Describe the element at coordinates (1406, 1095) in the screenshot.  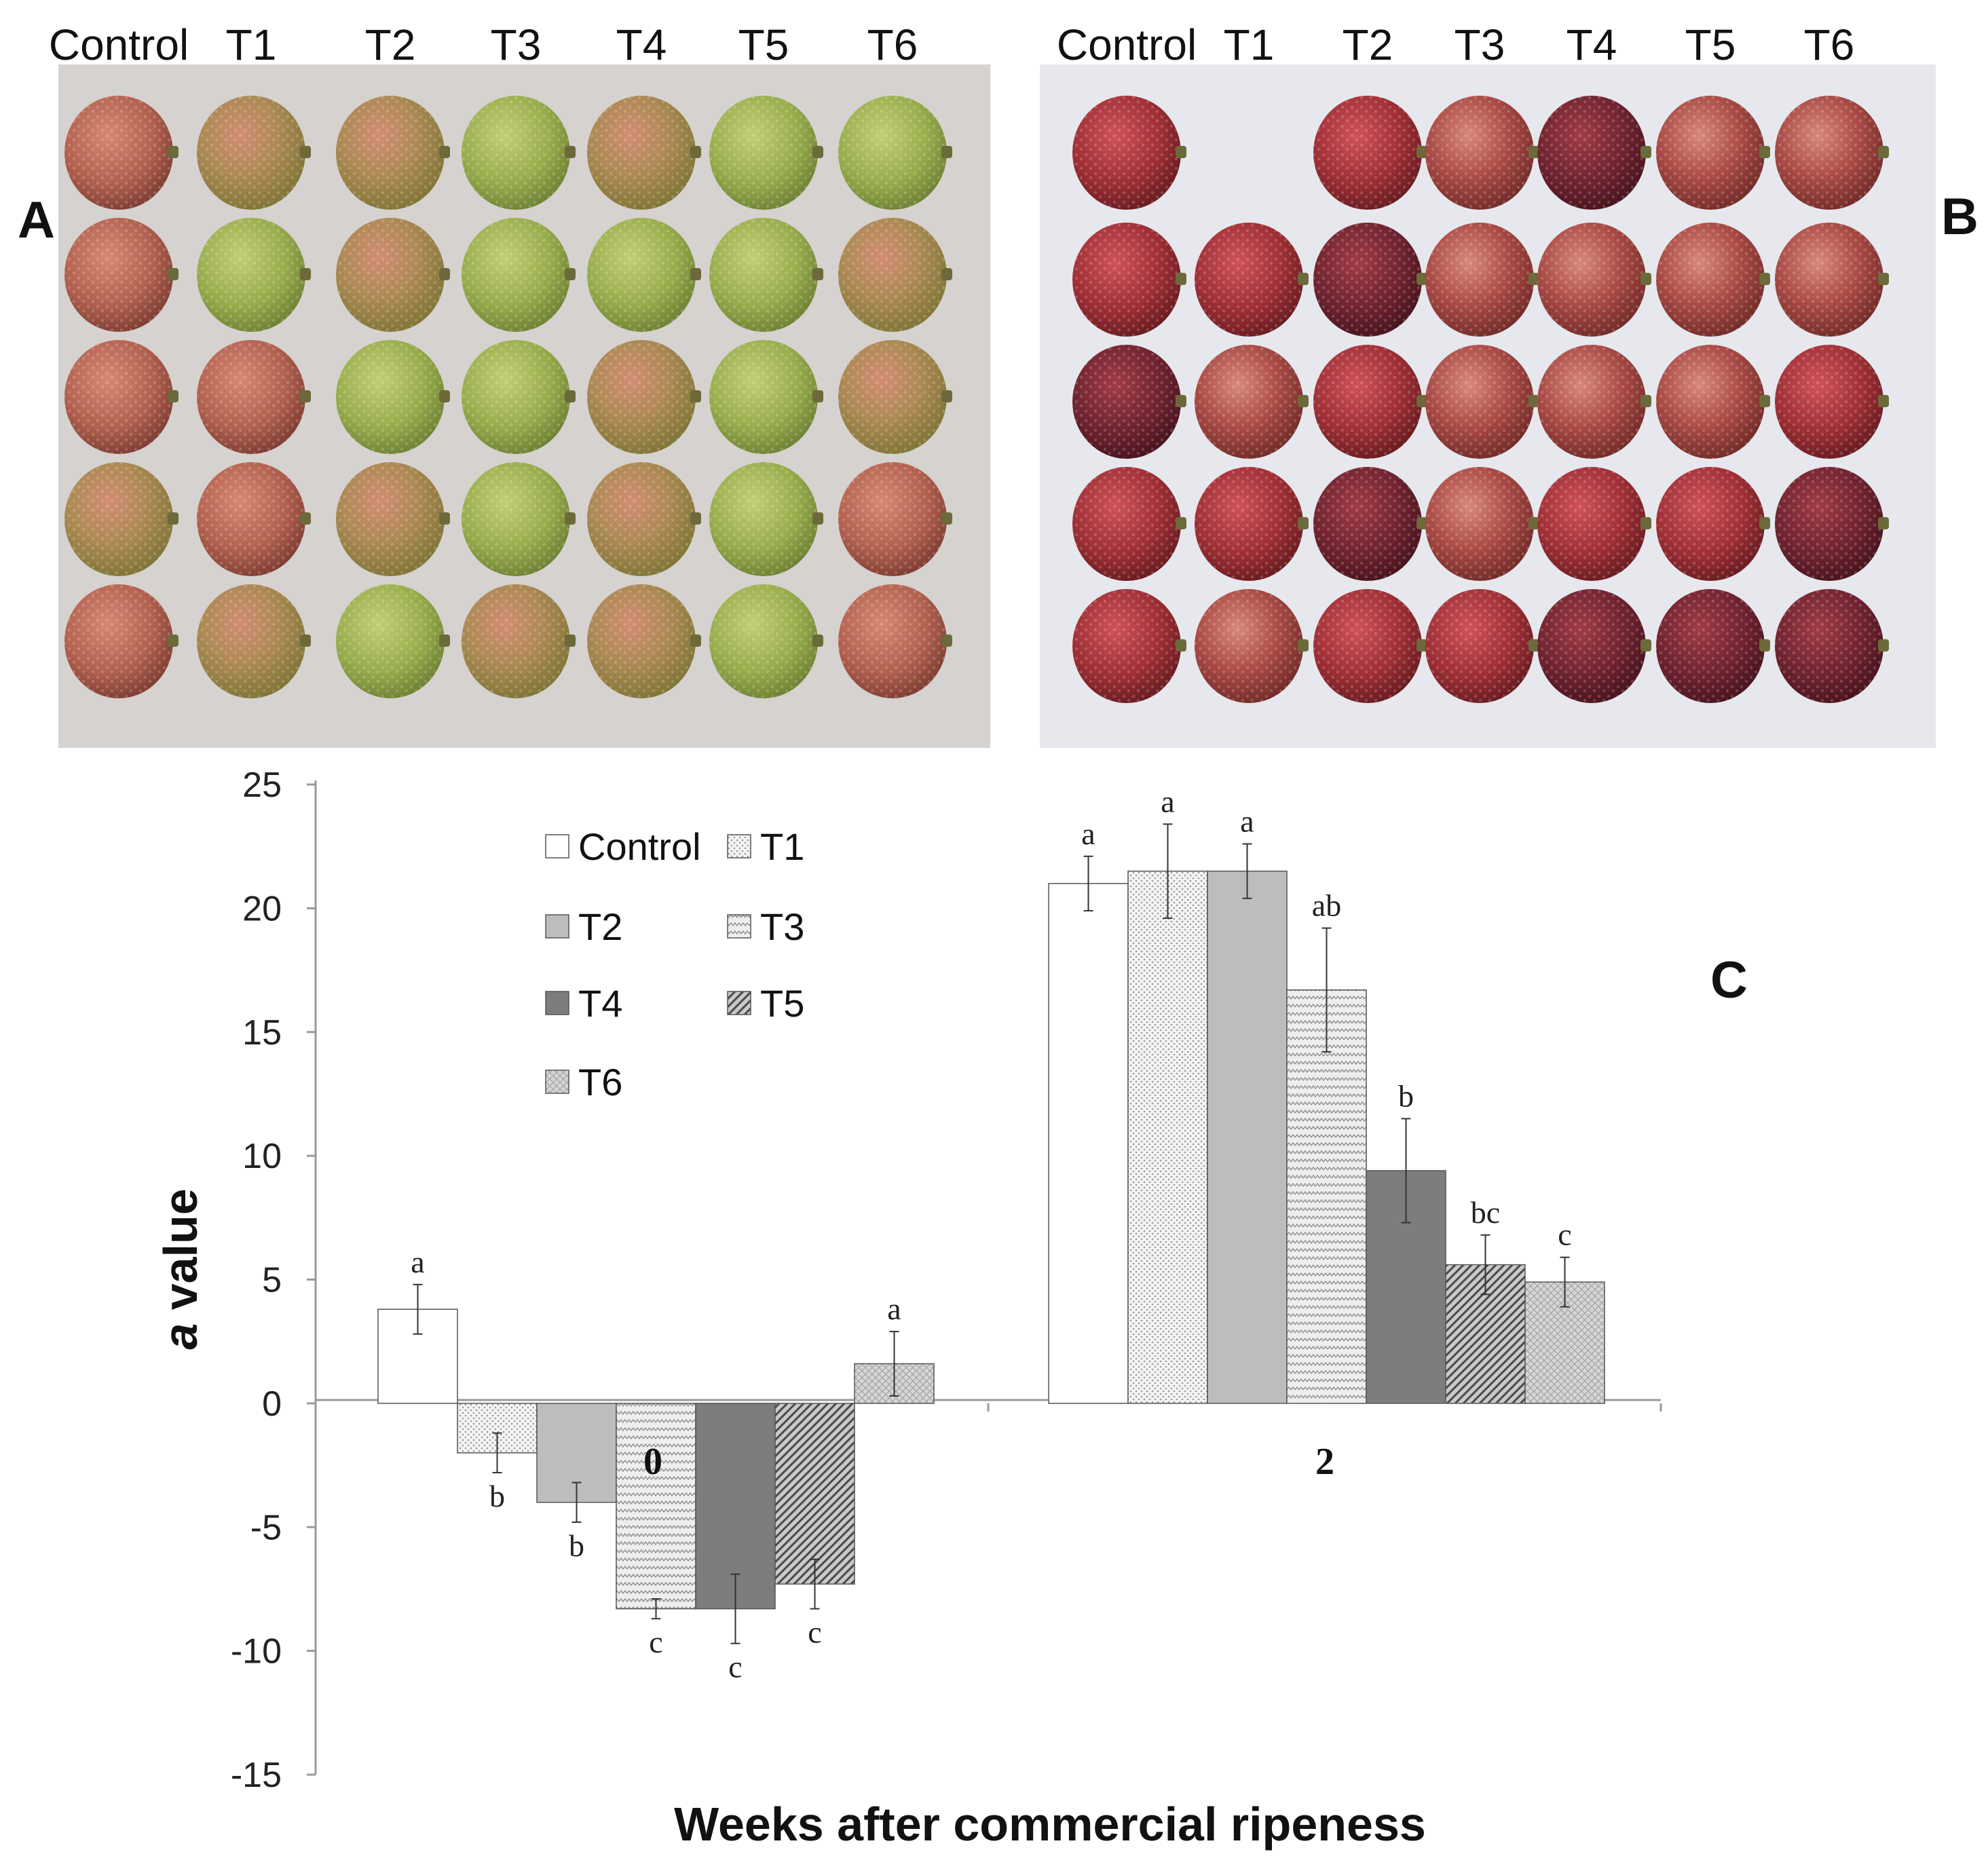
I see `significance-letter: b` at that location.